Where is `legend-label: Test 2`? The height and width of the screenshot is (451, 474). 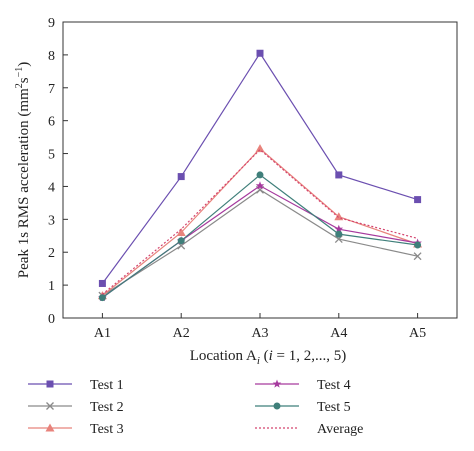 legend-label: Test 2 is located at coordinates (107, 407).